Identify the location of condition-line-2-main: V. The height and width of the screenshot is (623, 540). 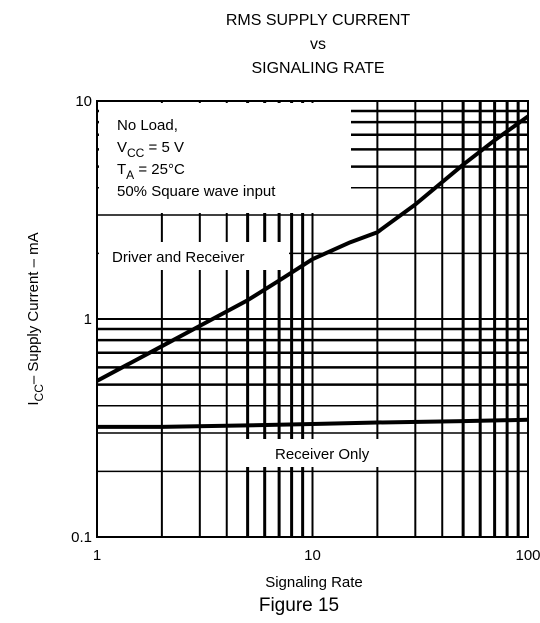
(122, 147).